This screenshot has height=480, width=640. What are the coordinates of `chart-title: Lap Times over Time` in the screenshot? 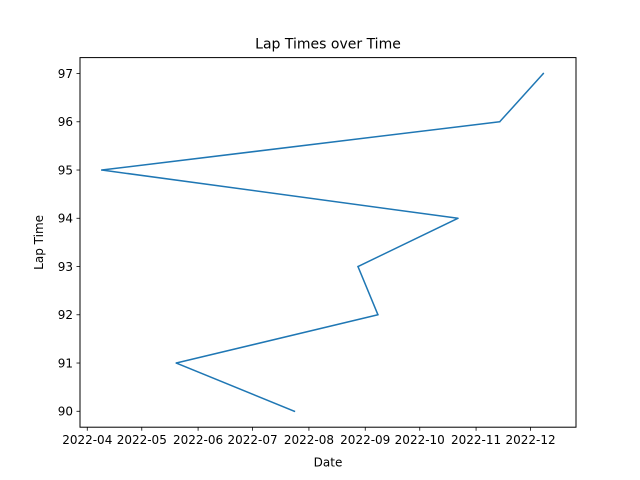 It's located at (328, 45).